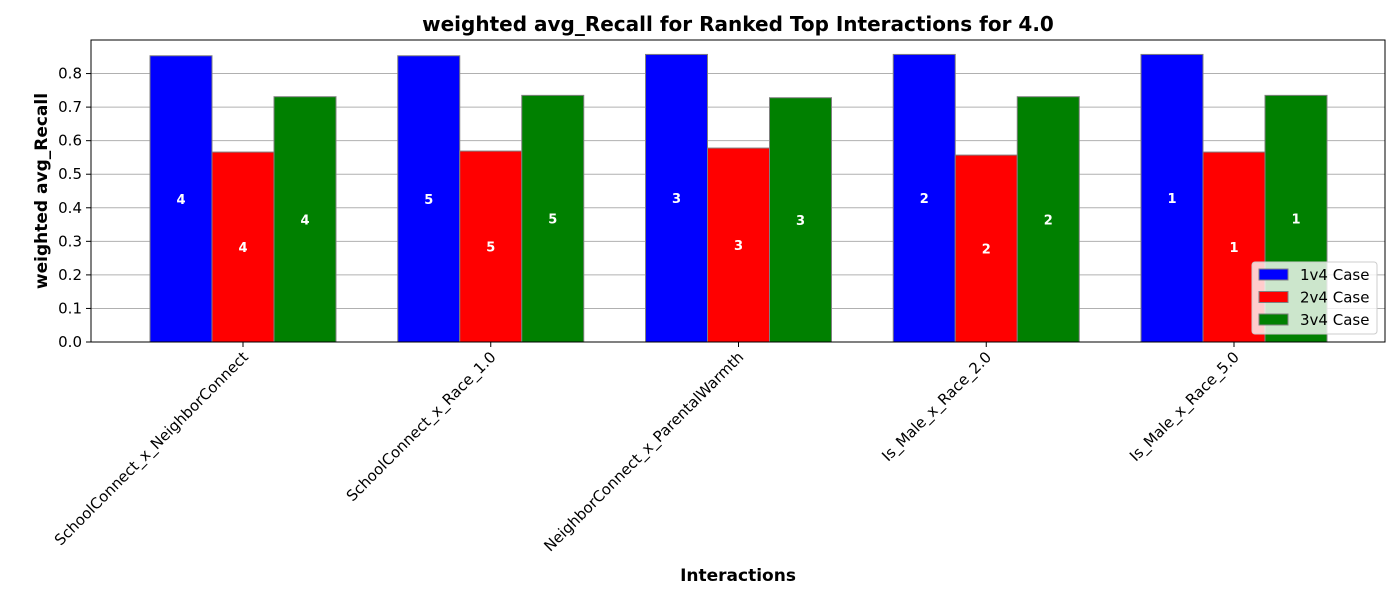 This screenshot has height=600, width=1400. What do you see at coordinates (42, 191) in the screenshot?
I see `y-axis-label: weighted avg_Recall` at bounding box center [42, 191].